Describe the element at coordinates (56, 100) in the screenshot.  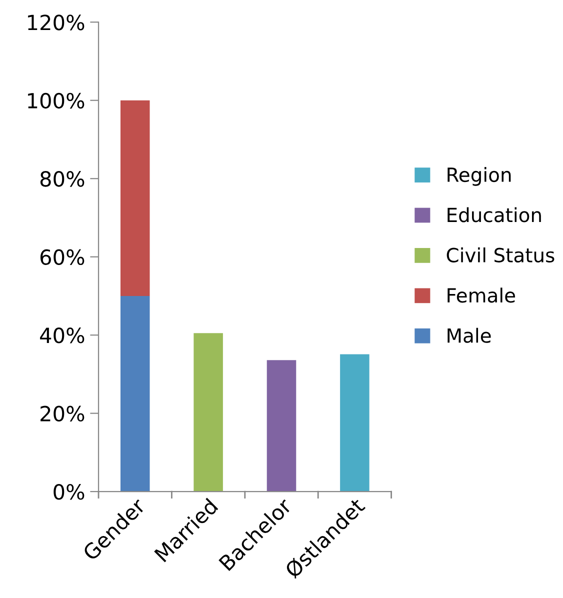
I see `y-tick-label: 100%` at that location.